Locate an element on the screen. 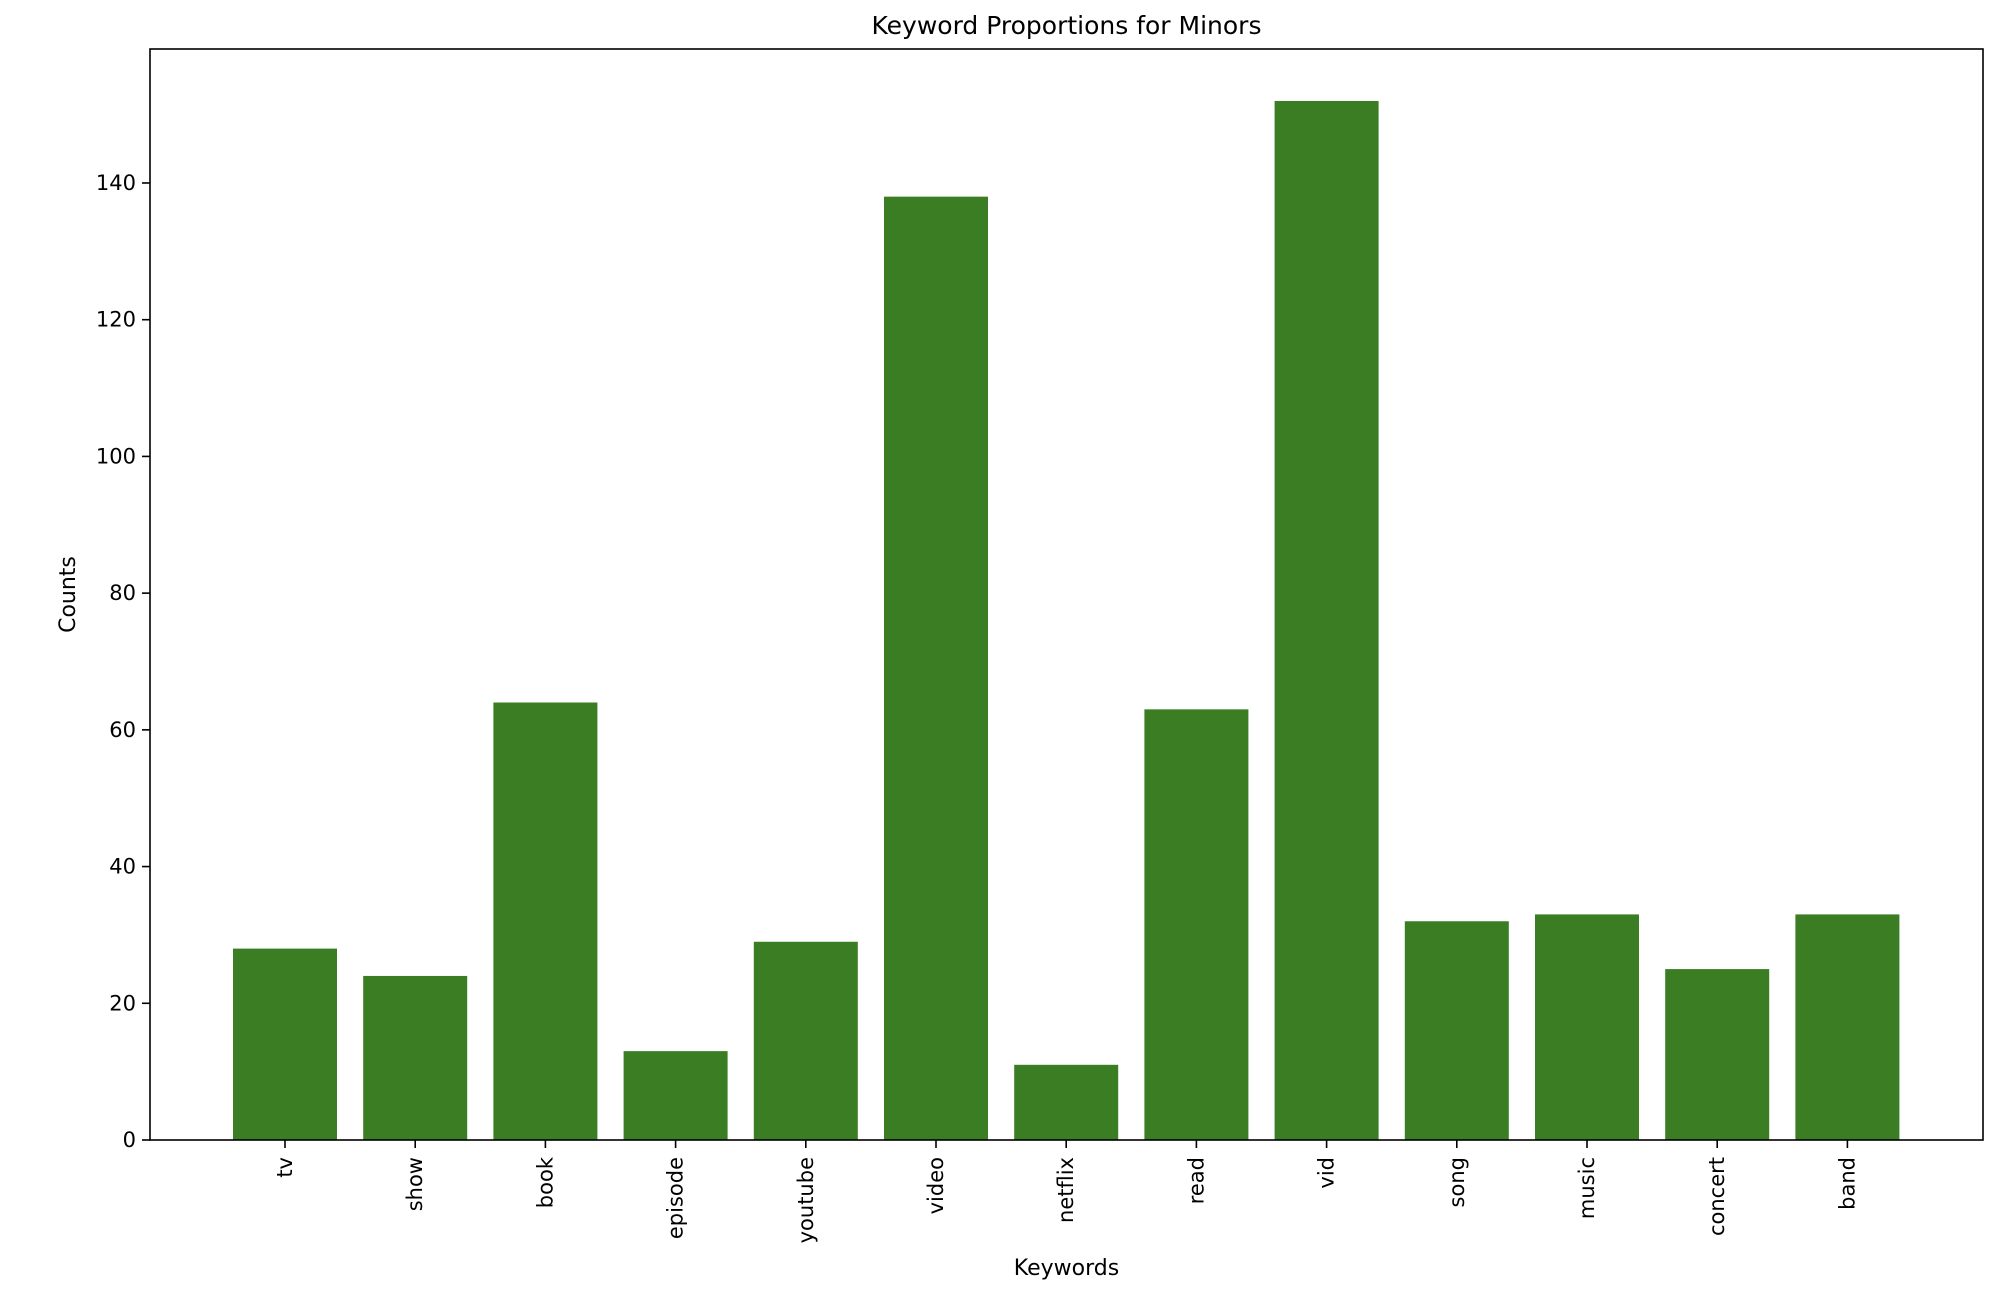 The height and width of the screenshot is (1296, 2004). y-tick-label: 60 is located at coordinates (122, 730).